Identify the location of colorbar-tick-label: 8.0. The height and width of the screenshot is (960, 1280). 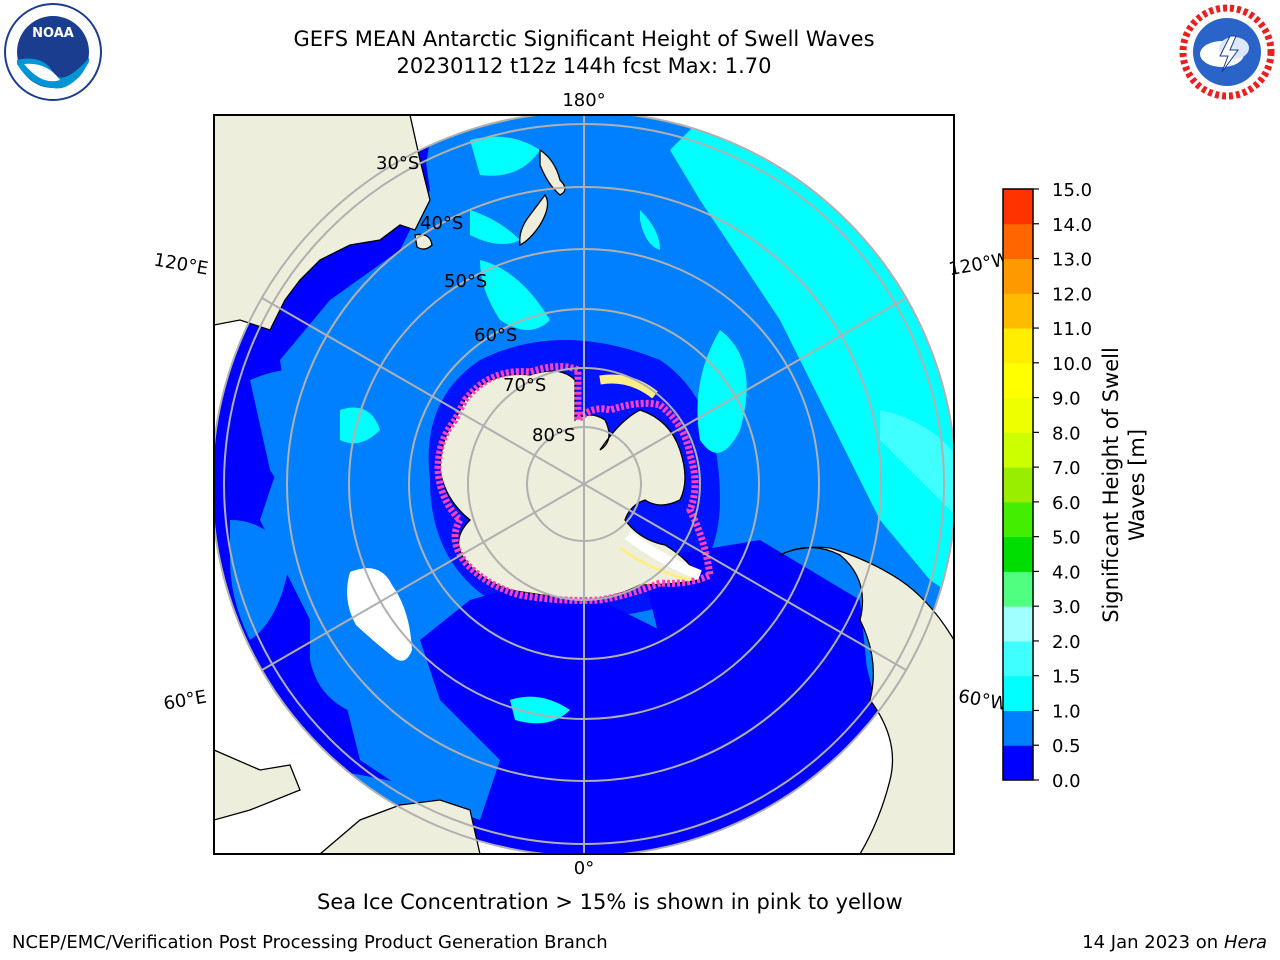
(1066, 433).